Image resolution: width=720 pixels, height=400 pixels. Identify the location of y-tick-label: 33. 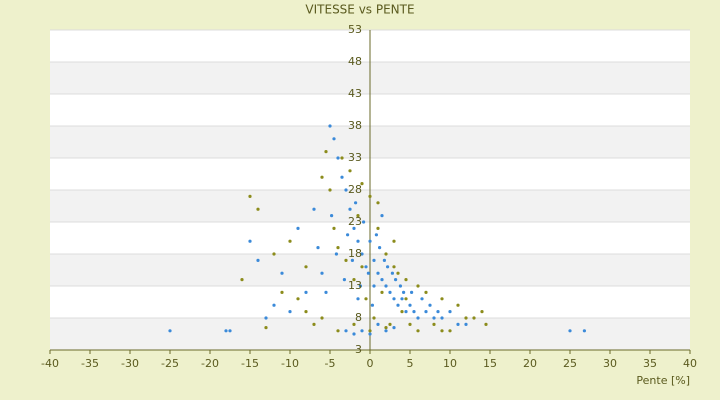
(355, 157).